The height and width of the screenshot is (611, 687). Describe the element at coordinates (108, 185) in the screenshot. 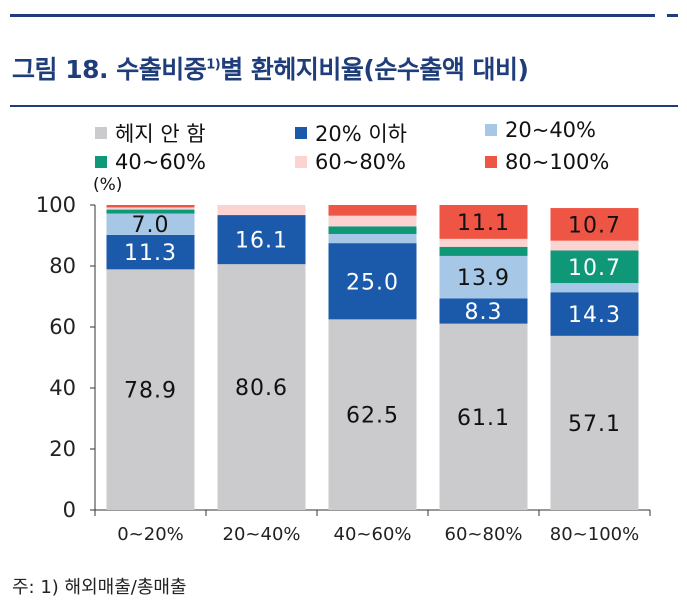

I see `y-axis-unit: (%)` at that location.